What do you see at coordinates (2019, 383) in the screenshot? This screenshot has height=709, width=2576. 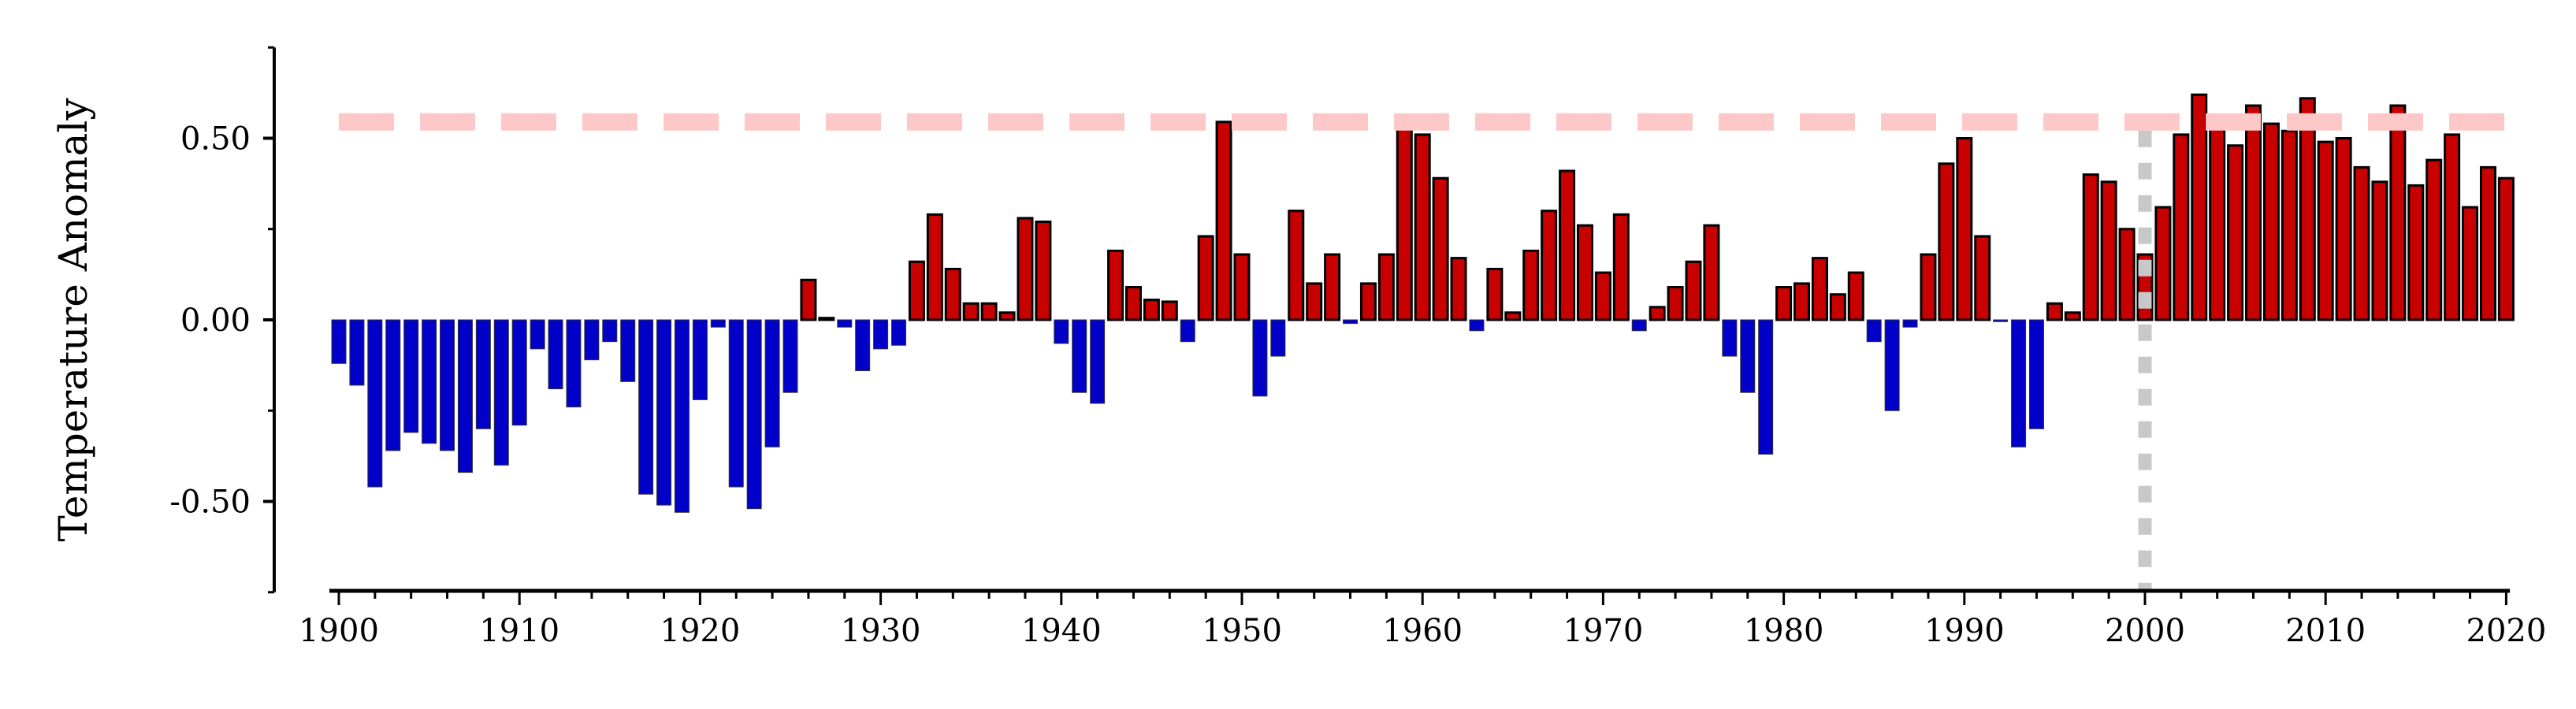 I see `bar-1993` at bounding box center [2019, 383].